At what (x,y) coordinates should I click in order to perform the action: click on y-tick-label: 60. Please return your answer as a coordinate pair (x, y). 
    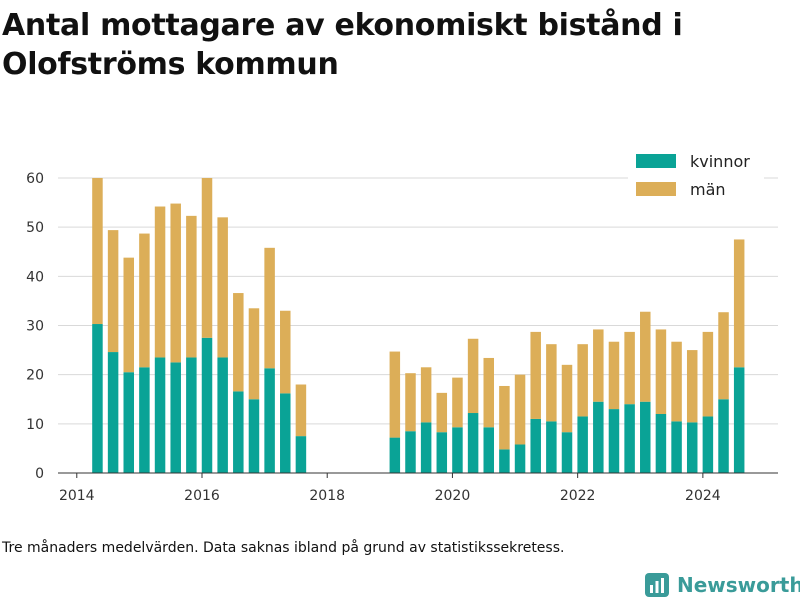
    Looking at the image, I should click on (35, 179).